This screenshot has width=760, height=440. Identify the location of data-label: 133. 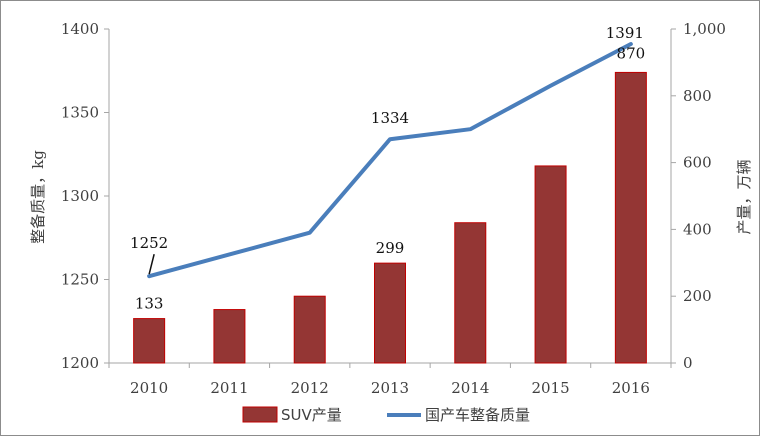
(149, 304).